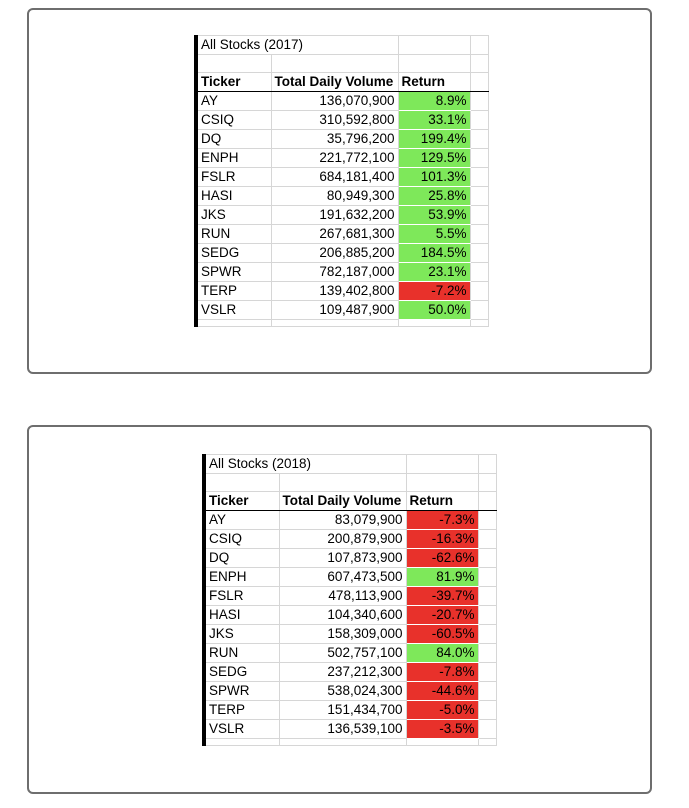 Image resolution: width=689 pixels, height=808 pixels. What do you see at coordinates (343, 634) in the screenshot?
I see `volume-cell: 158,309,000` at bounding box center [343, 634].